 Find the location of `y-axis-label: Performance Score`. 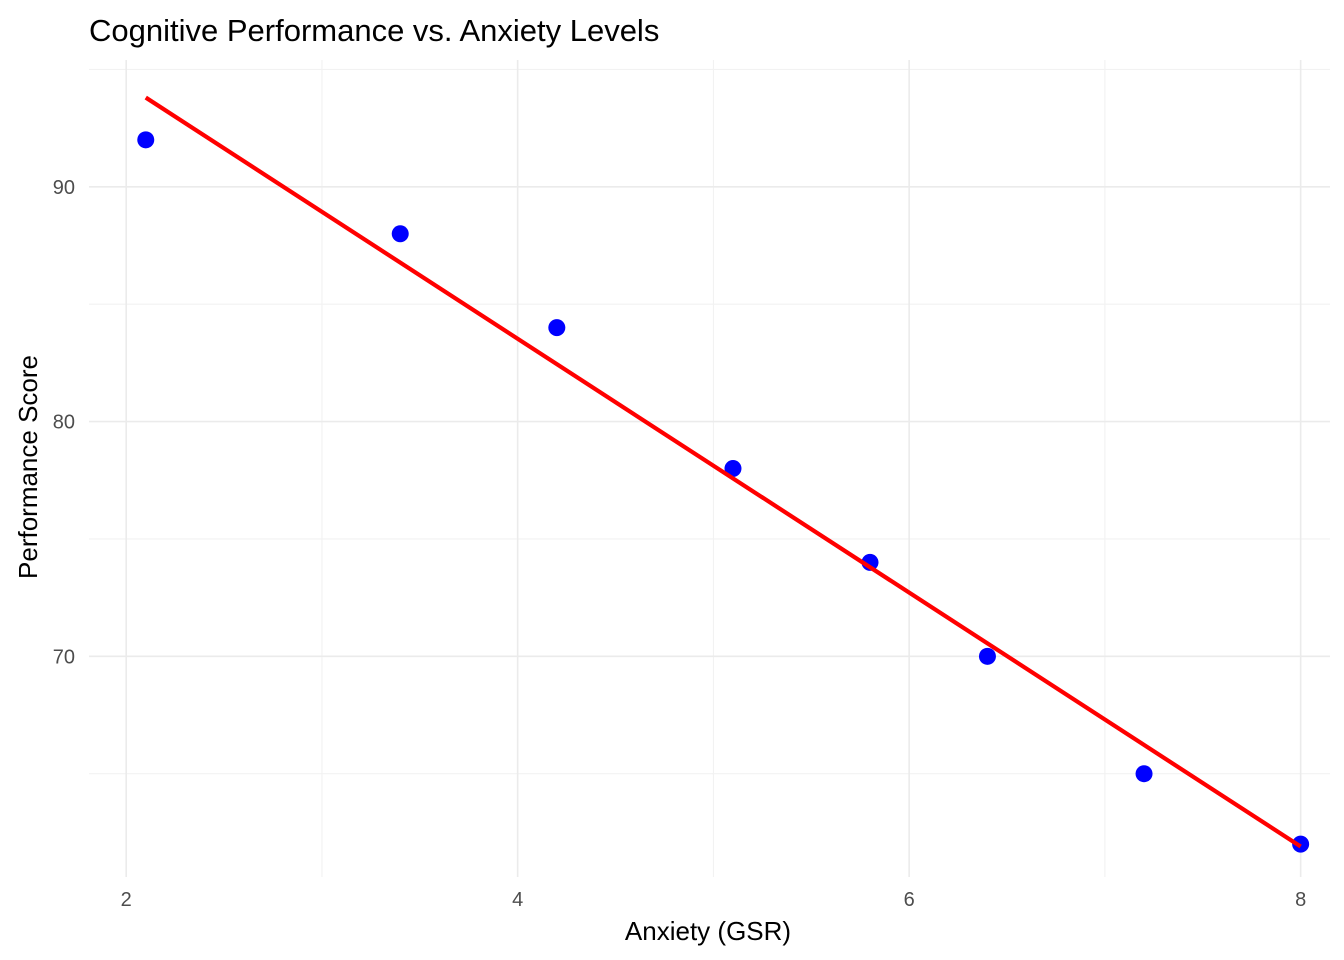

y-axis-label: Performance Score is located at coordinates (28, 467).